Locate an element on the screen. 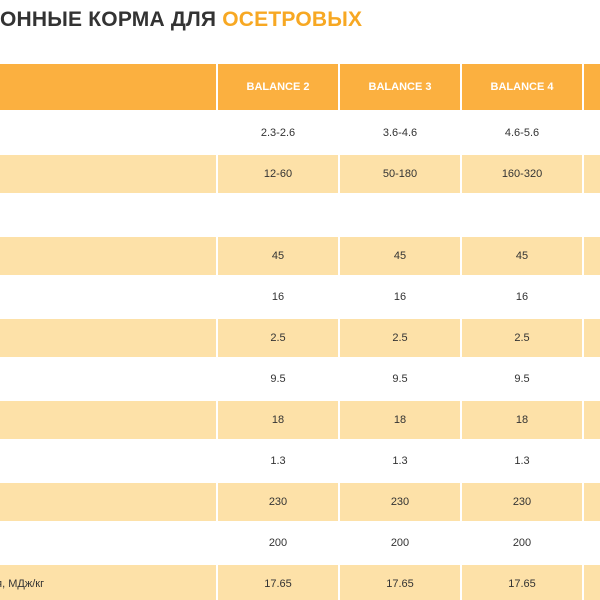 This screenshot has width=600, height=600. table-header-row: BALANCE 2 BALANCE 3 BALANCE 4 is located at coordinates (300, 87).